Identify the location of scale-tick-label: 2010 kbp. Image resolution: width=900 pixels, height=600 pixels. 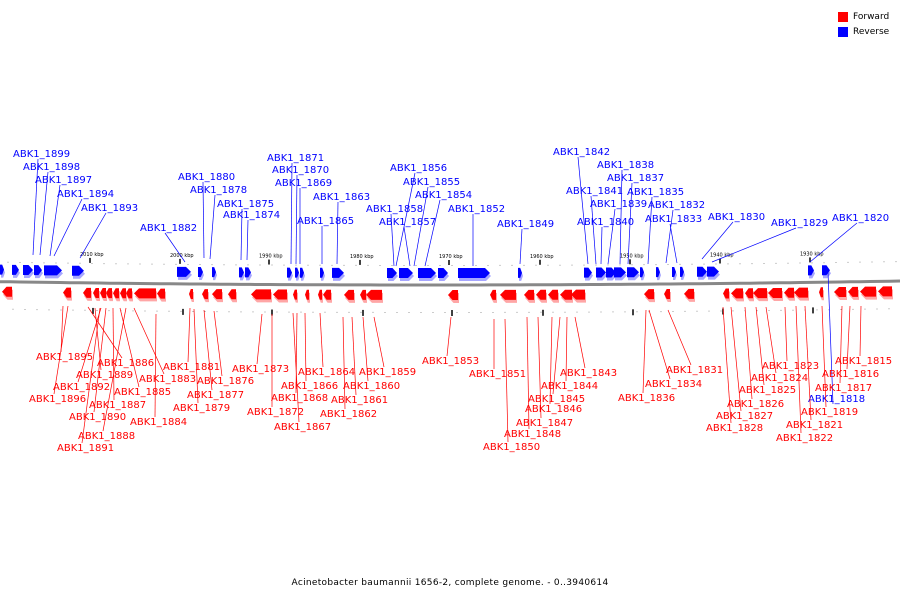
(92, 255).